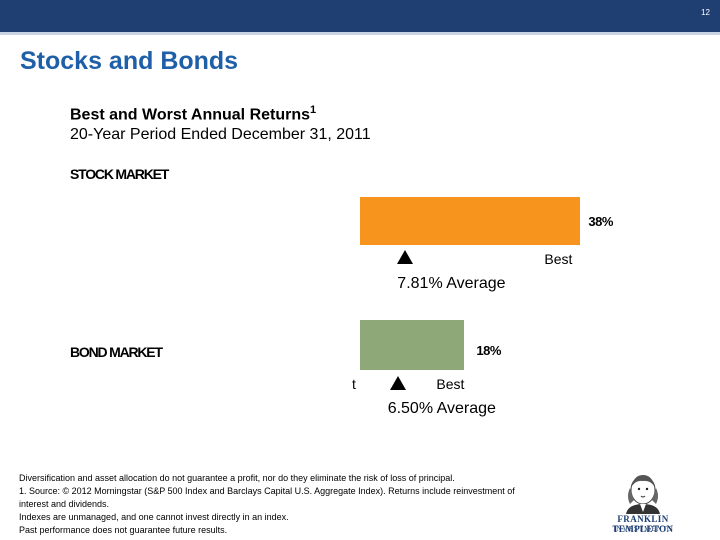  What do you see at coordinates (451, 283) in the screenshot?
I see `stock-average-label: 7.81% Average` at bounding box center [451, 283].